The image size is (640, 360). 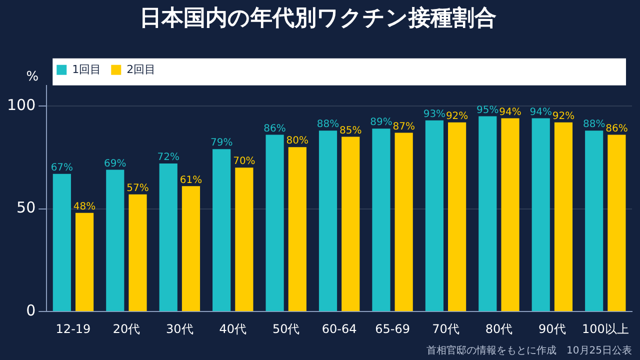 What do you see at coordinates (381, 122) in the screenshot?
I see `data-label: 89%` at bounding box center [381, 122].